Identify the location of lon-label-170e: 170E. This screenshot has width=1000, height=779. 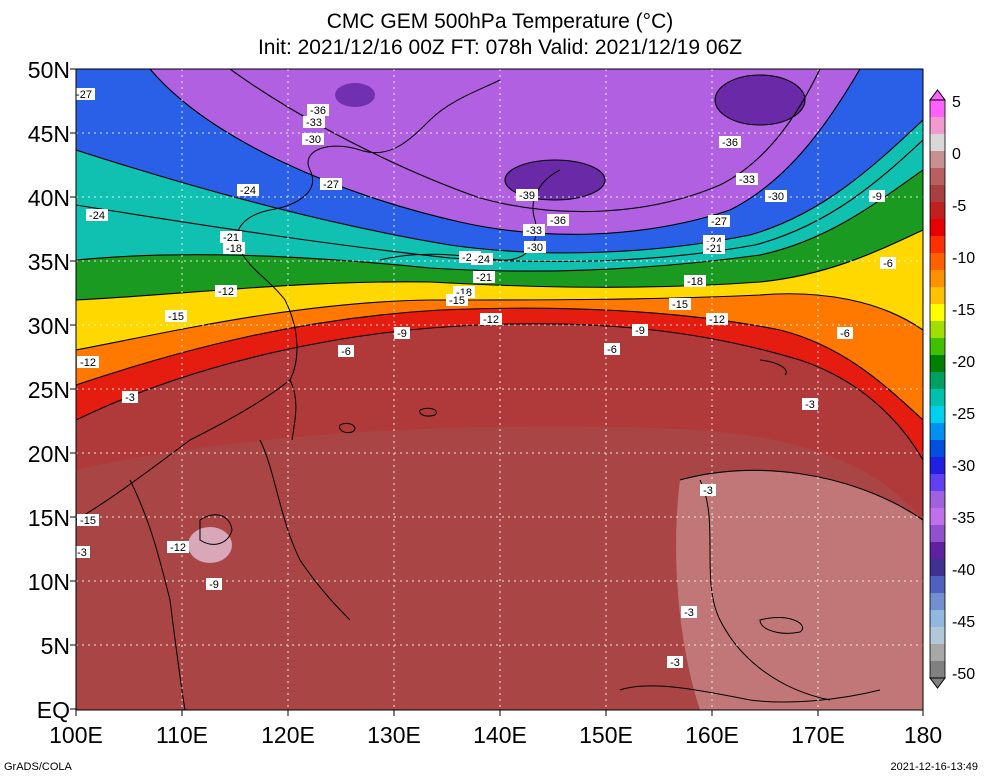
(818, 735).